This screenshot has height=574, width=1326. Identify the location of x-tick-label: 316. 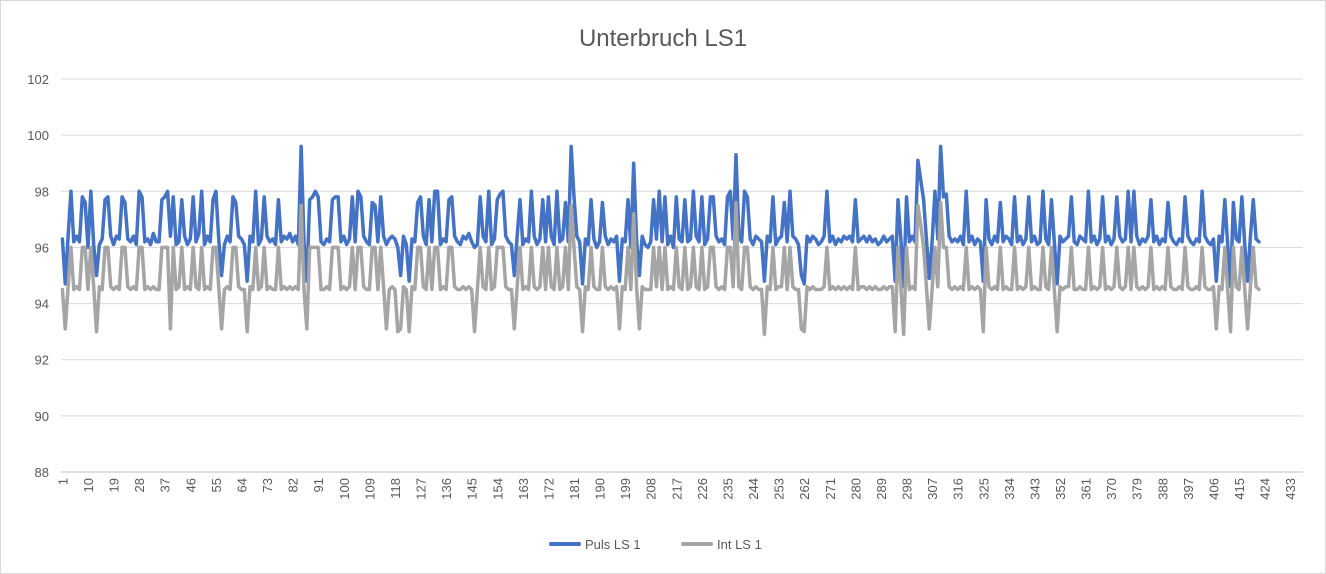
(958, 489).